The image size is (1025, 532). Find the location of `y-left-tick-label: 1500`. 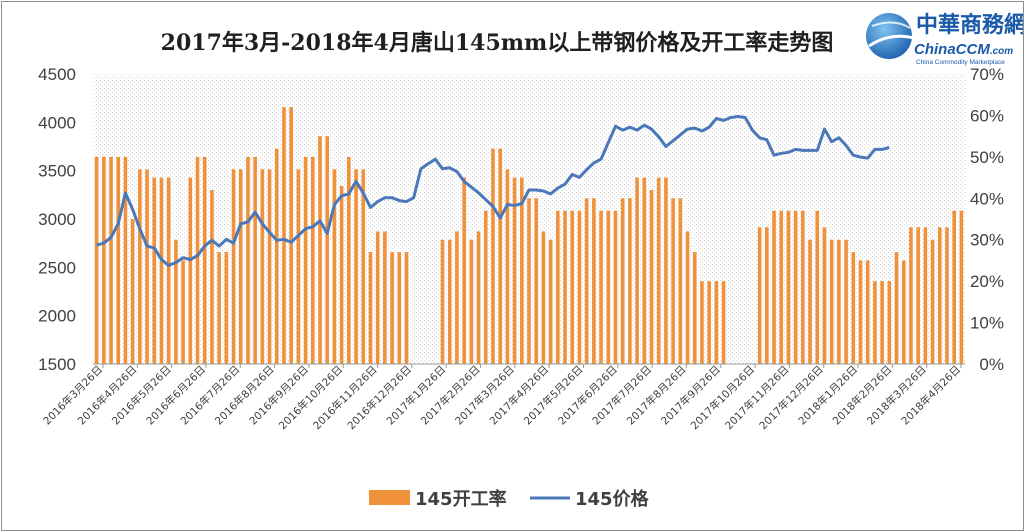

y-left-tick-label: 1500 is located at coordinates (57, 364).